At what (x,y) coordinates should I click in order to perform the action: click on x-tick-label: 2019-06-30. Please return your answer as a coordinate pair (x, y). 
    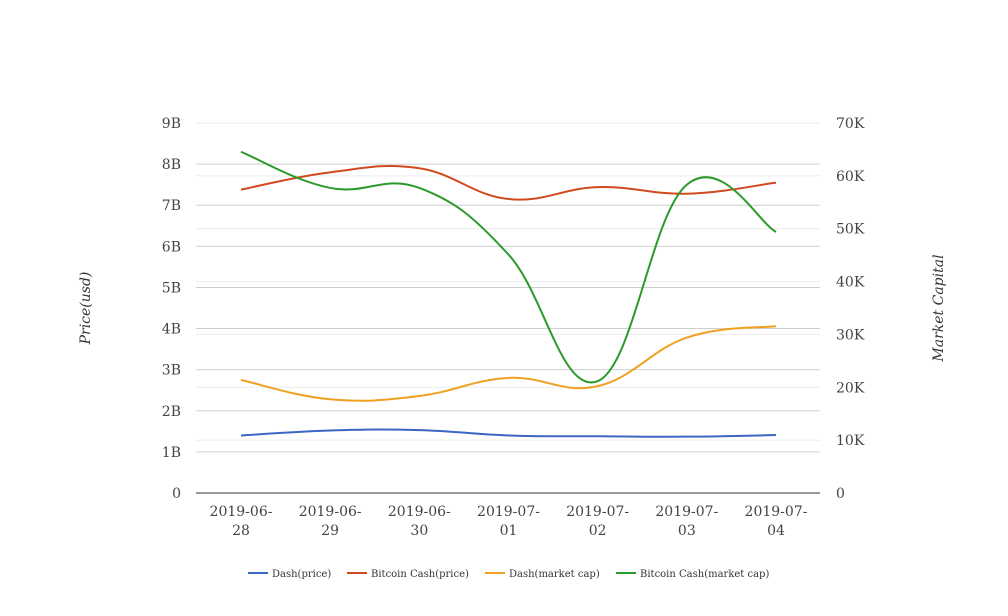
    Looking at the image, I should click on (419, 521).